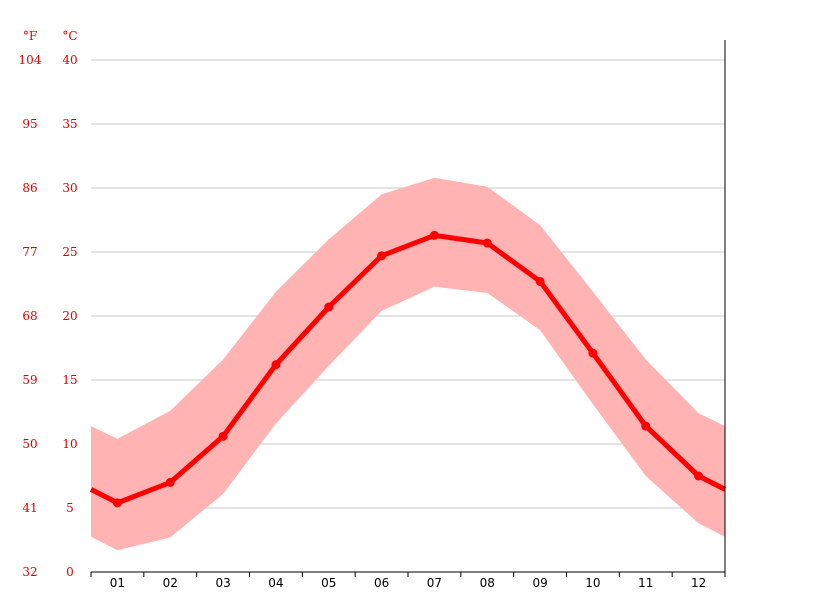  What do you see at coordinates (69, 252) in the screenshot?
I see `y-tick-celsius: 25` at bounding box center [69, 252].